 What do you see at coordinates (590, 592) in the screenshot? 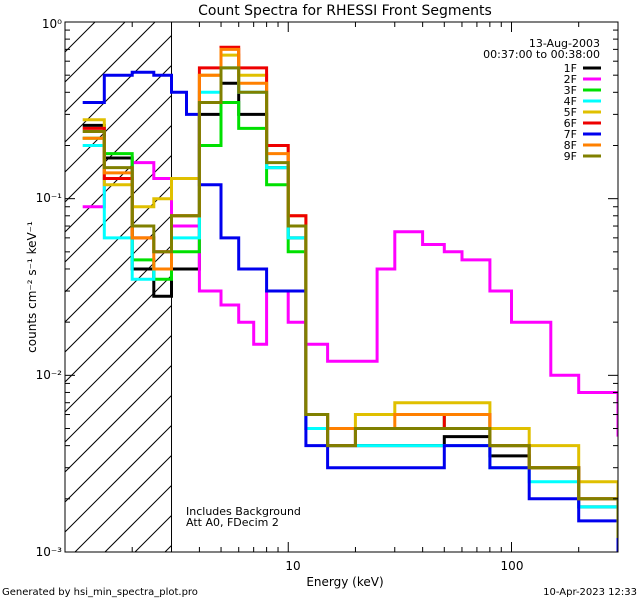
I see `footer-timestamp: 10-Apr-2023 12:33` at bounding box center [590, 592].